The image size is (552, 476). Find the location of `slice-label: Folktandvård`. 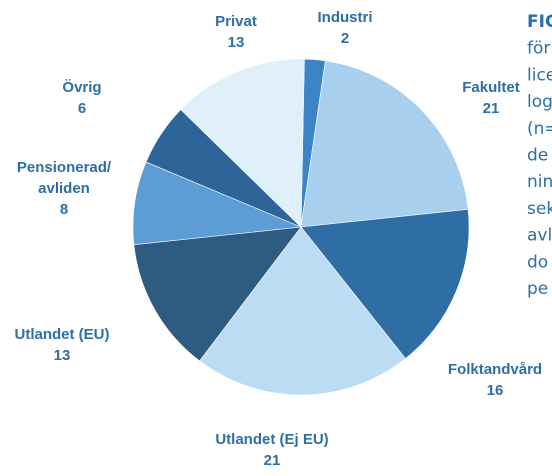

slice-label: Folktandvård is located at coordinates (495, 369).